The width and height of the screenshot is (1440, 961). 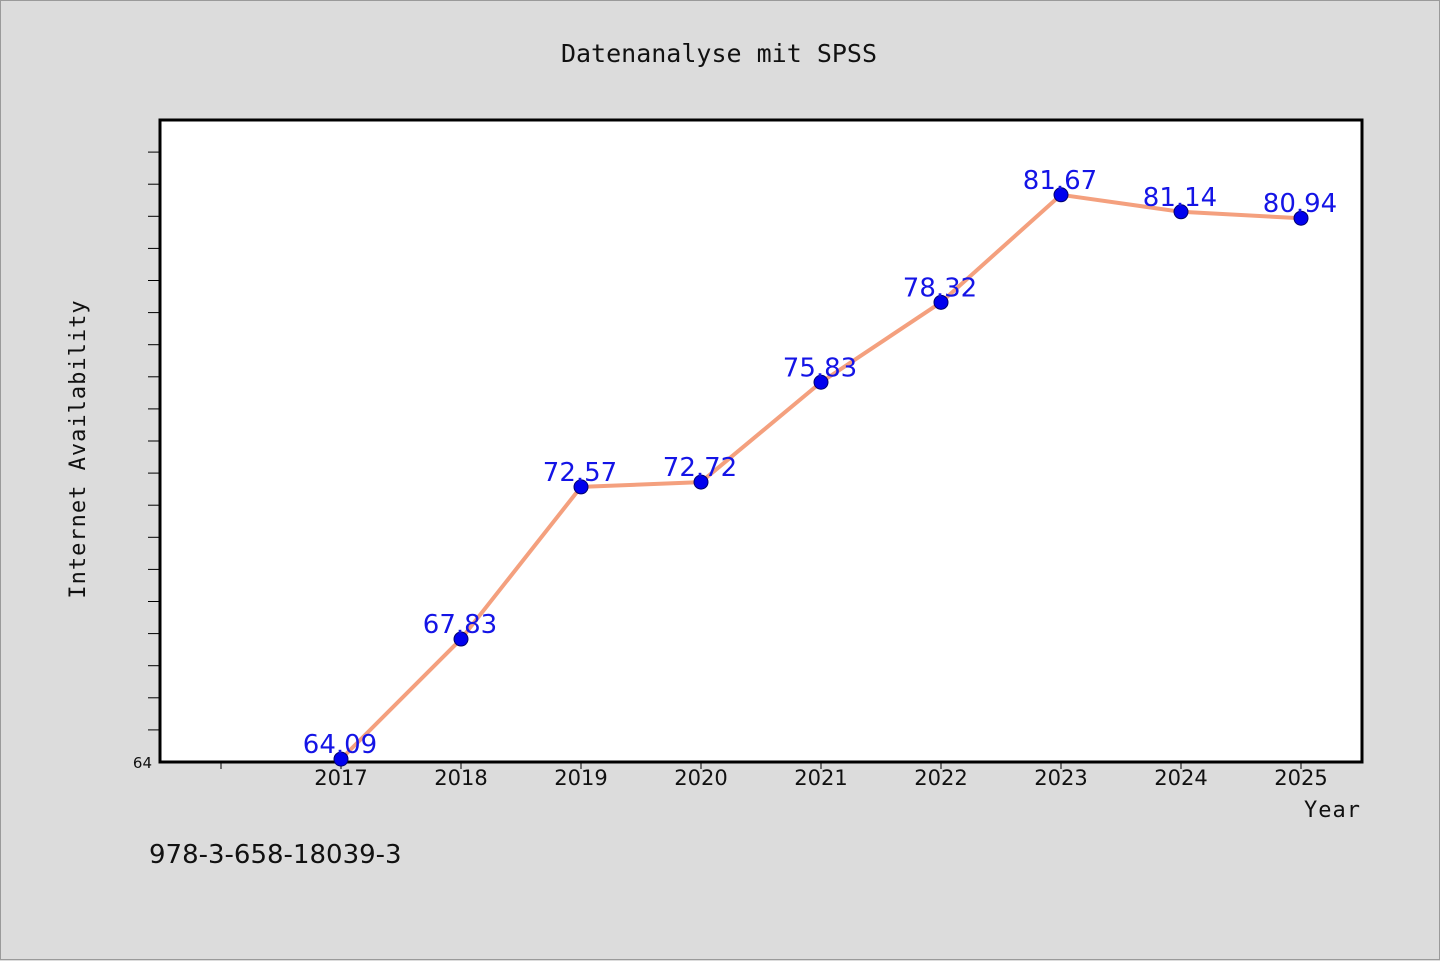 What do you see at coordinates (820, 368) in the screenshot?
I see `data-label: 75.83` at bounding box center [820, 368].